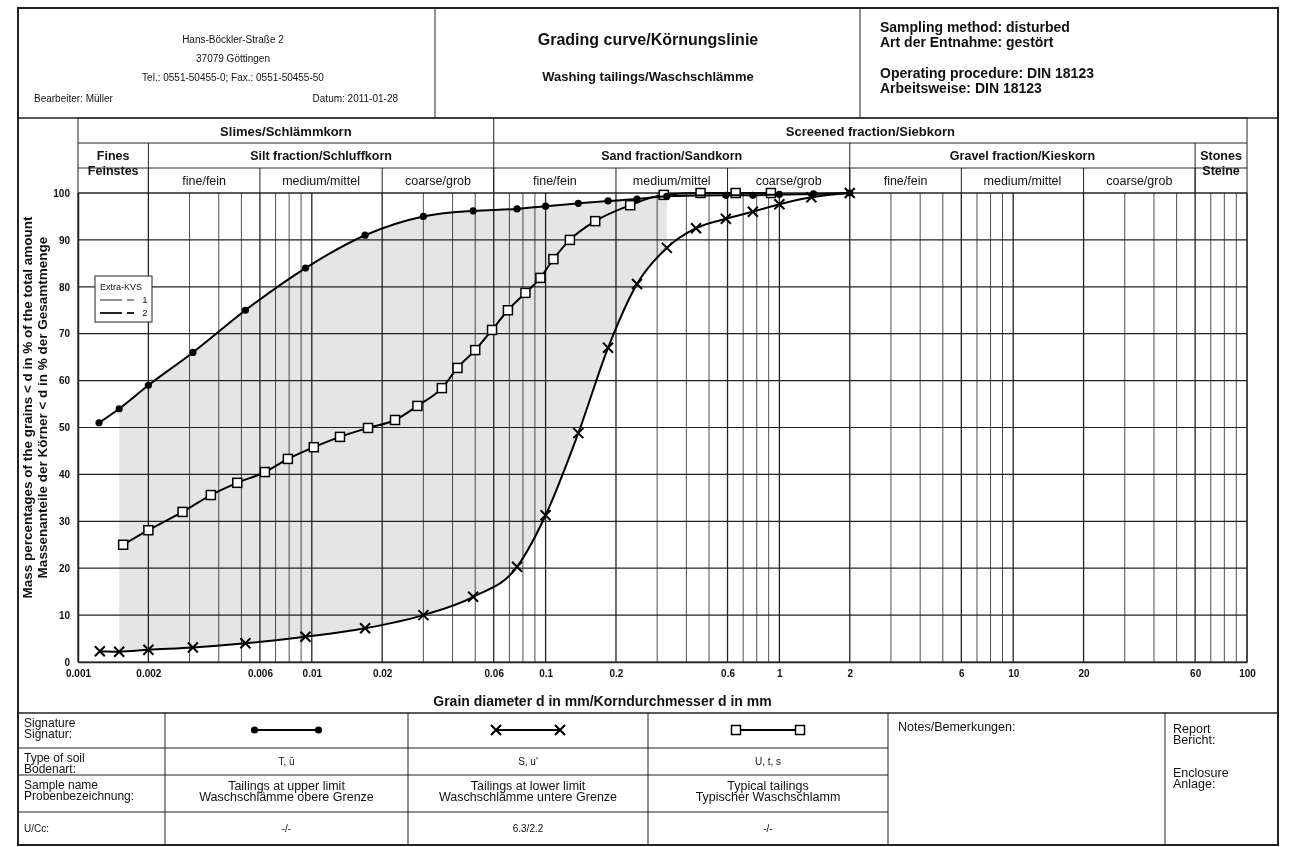 Image resolution: width=1290 pixels, height=847 pixels. What do you see at coordinates (648, 39) in the screenshot?
I see `chart-title: Grading curve/Körnungslinie` at bounding box center [648, 39].